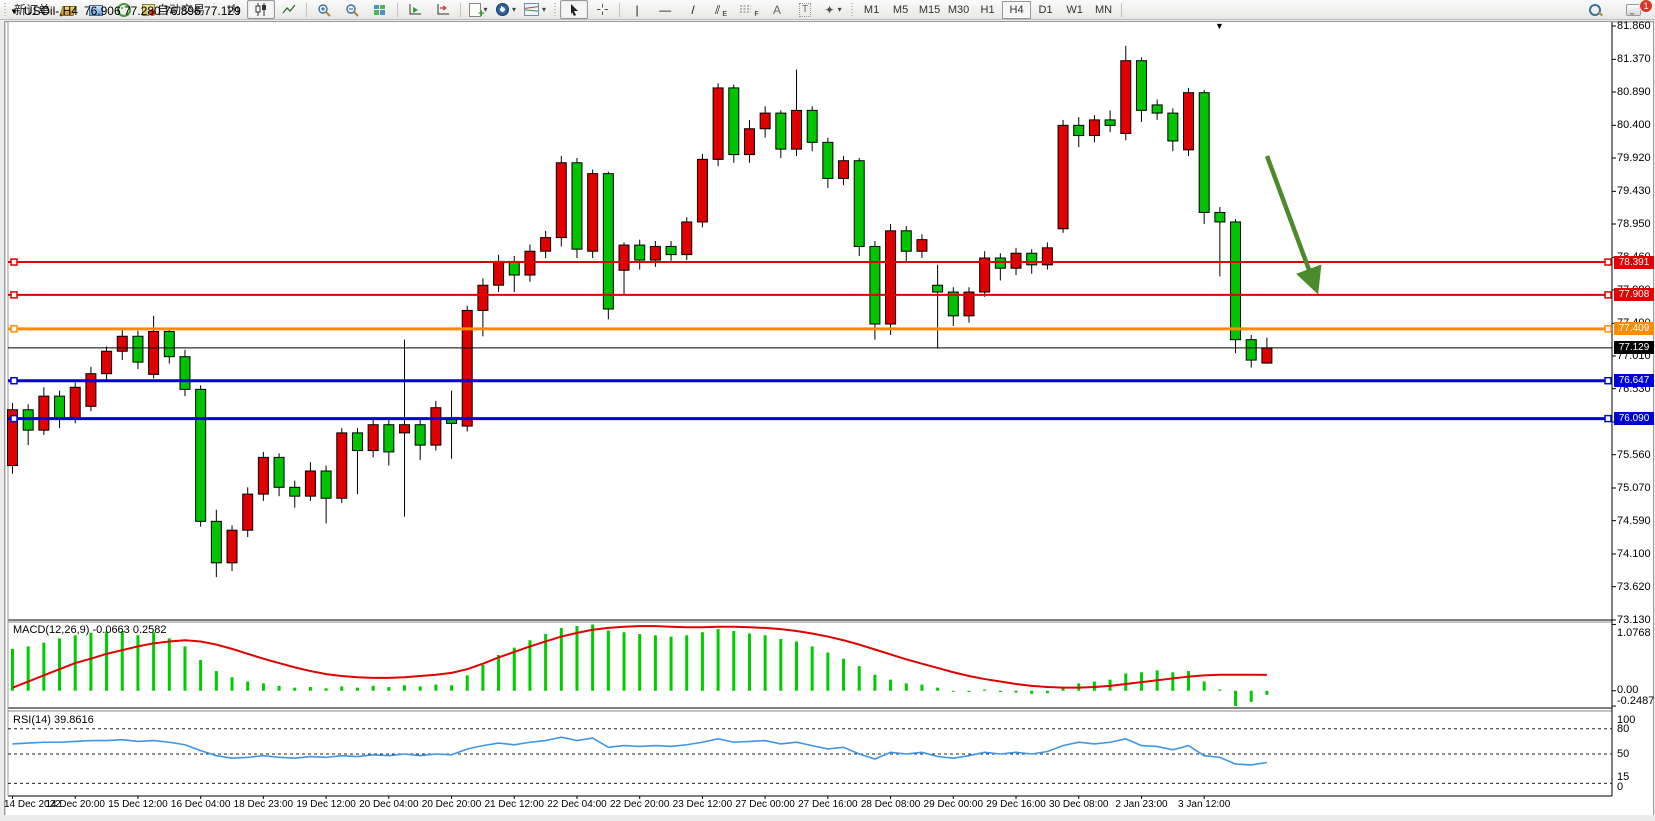 This screenshot has width=1655, height=821. I want to click on horizontal-line-tool: —, so click(665, 9).